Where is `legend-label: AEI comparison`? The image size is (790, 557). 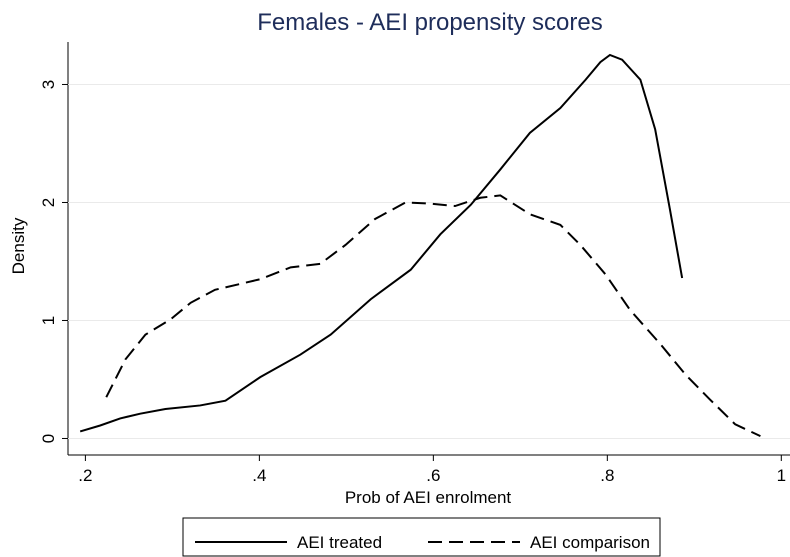
legend-label: AEI comparison is located at coordinates (590, 542).